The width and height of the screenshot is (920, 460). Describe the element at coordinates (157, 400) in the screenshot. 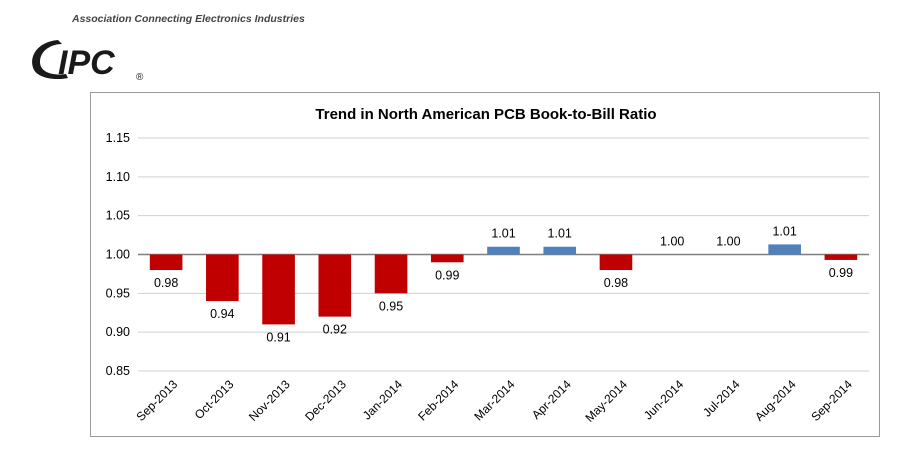

I see `x-tick-label: Sep-2013` at that location.